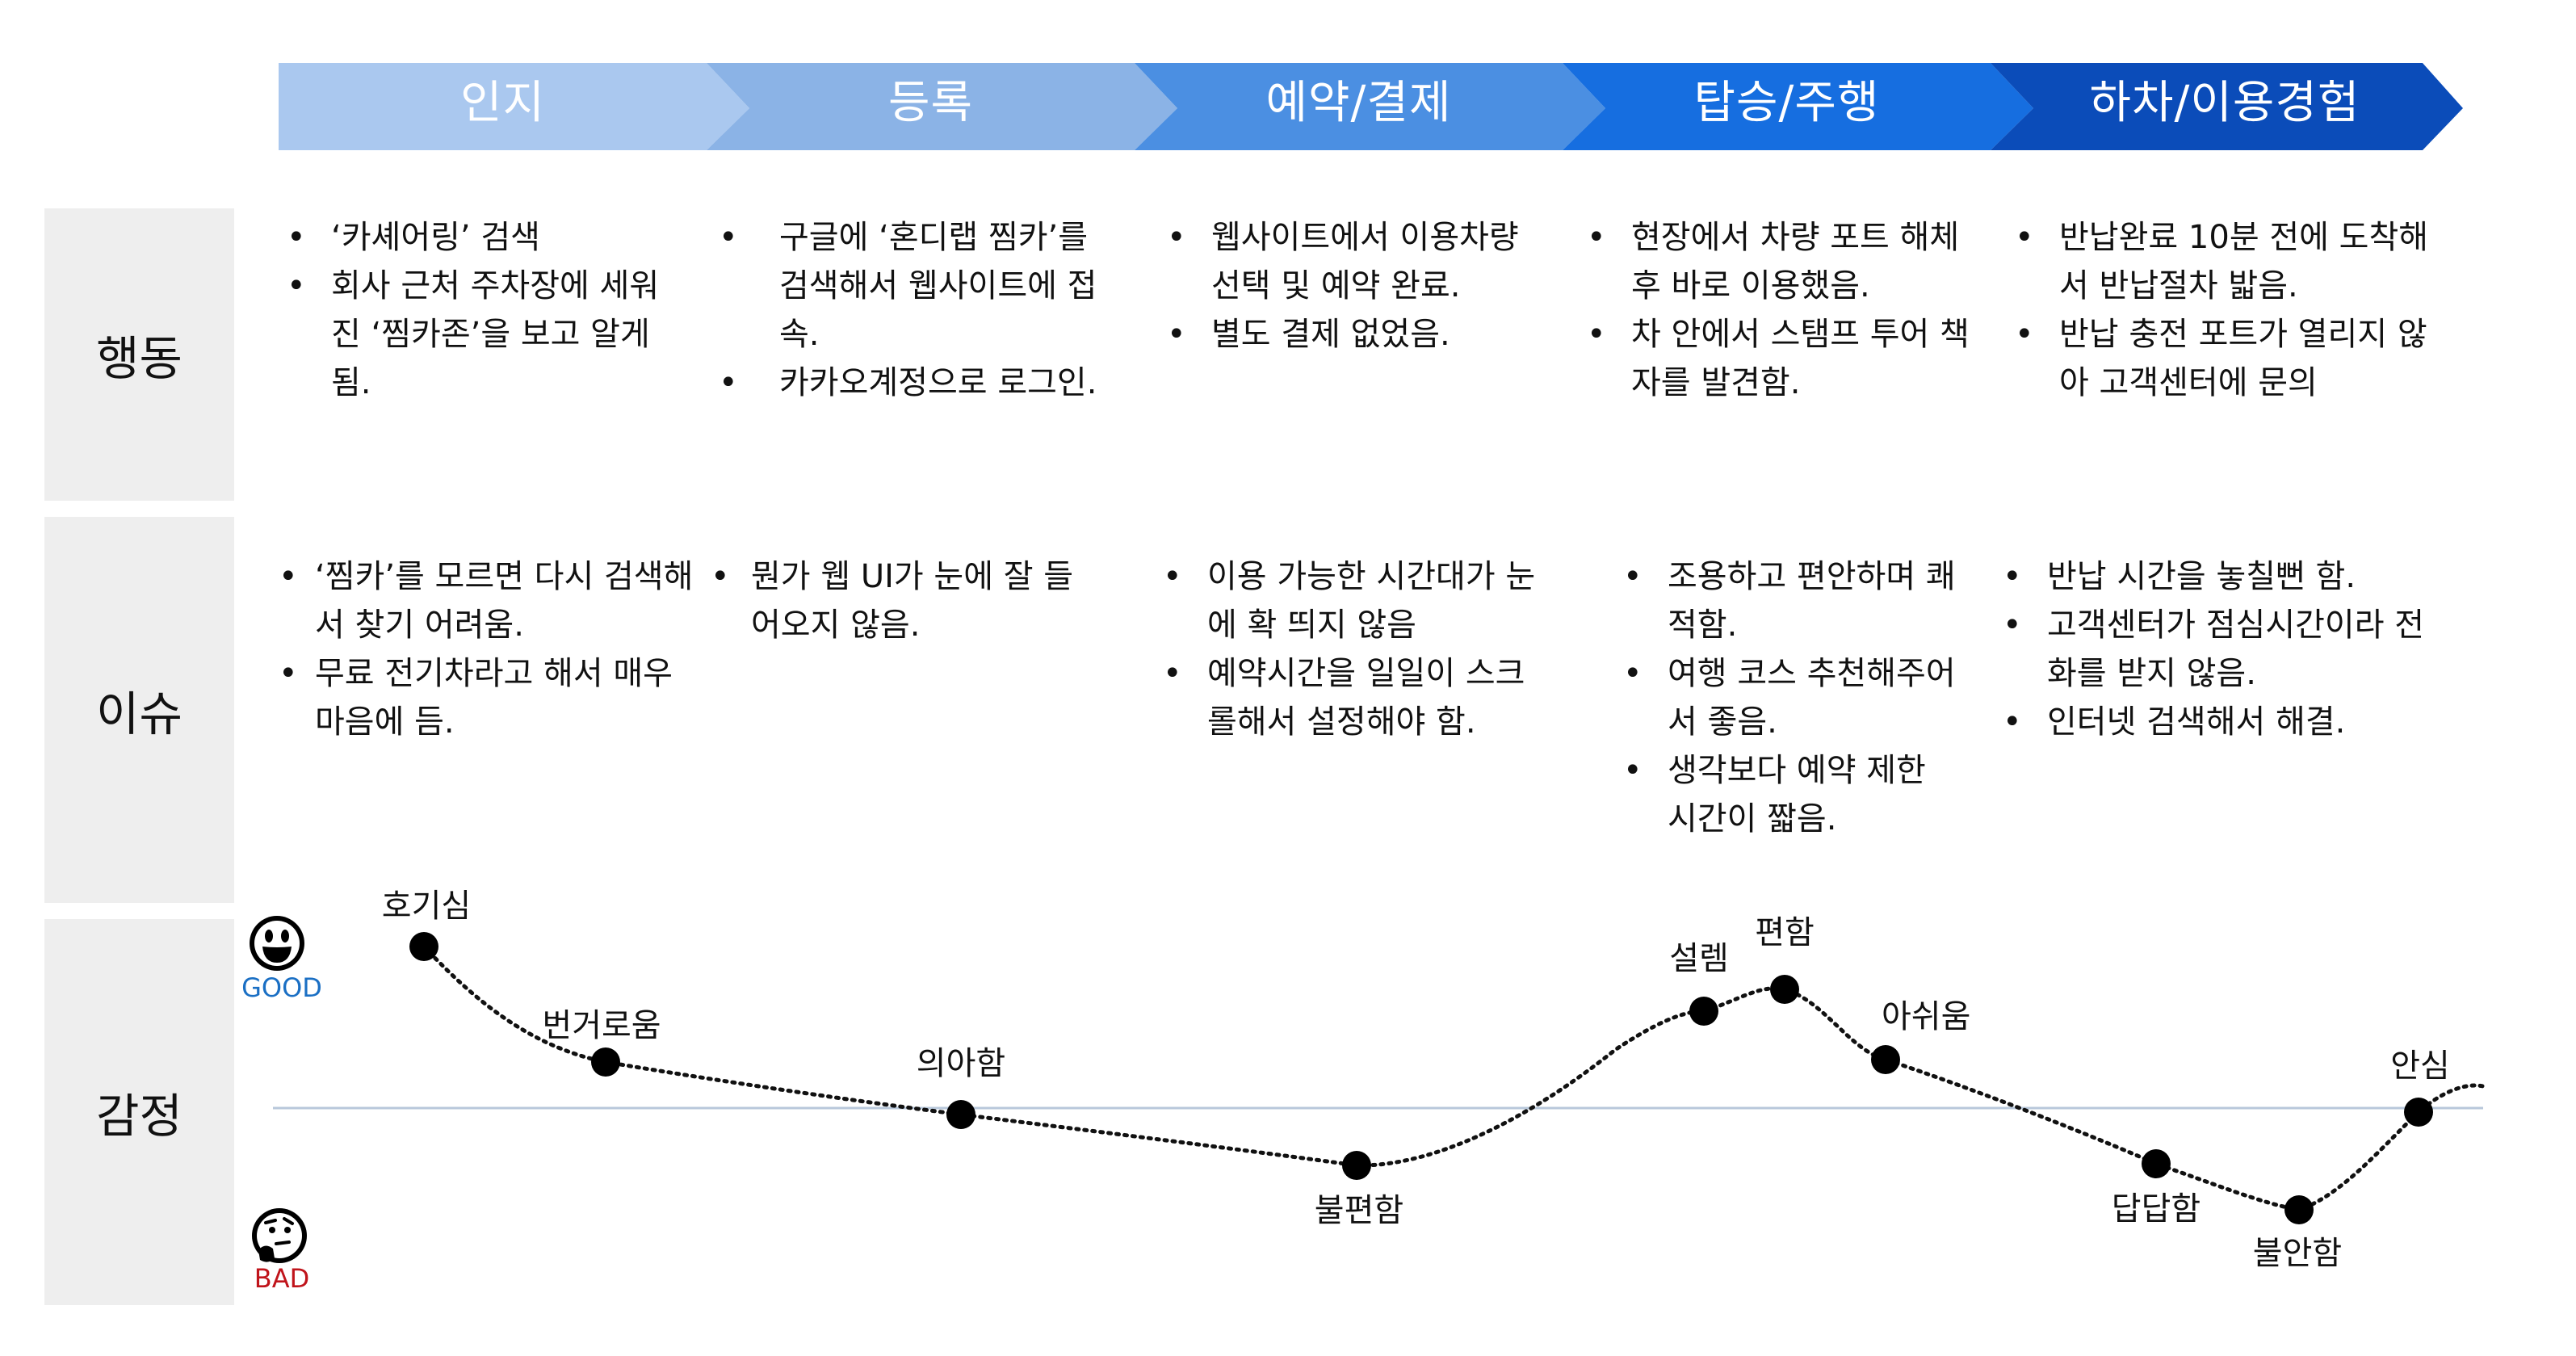 Image resolution: width=2576 pixels, height=1356 pixels. Describe the element at coordinates (931, 103) in the screenshot. I see `stage-label-2: 등록` at that location.